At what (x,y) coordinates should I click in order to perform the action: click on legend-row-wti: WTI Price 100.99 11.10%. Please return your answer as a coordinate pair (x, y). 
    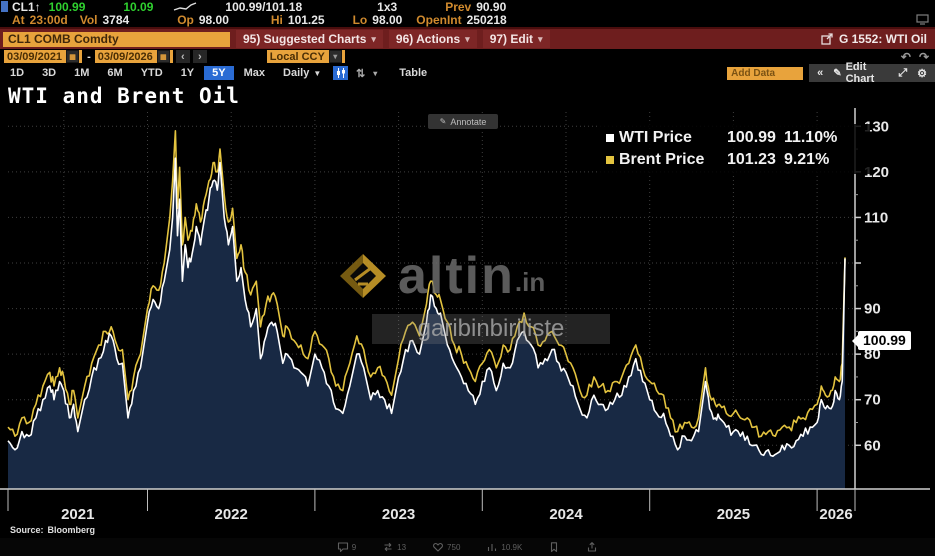
    Looking at the image, I should click on (735, 138).